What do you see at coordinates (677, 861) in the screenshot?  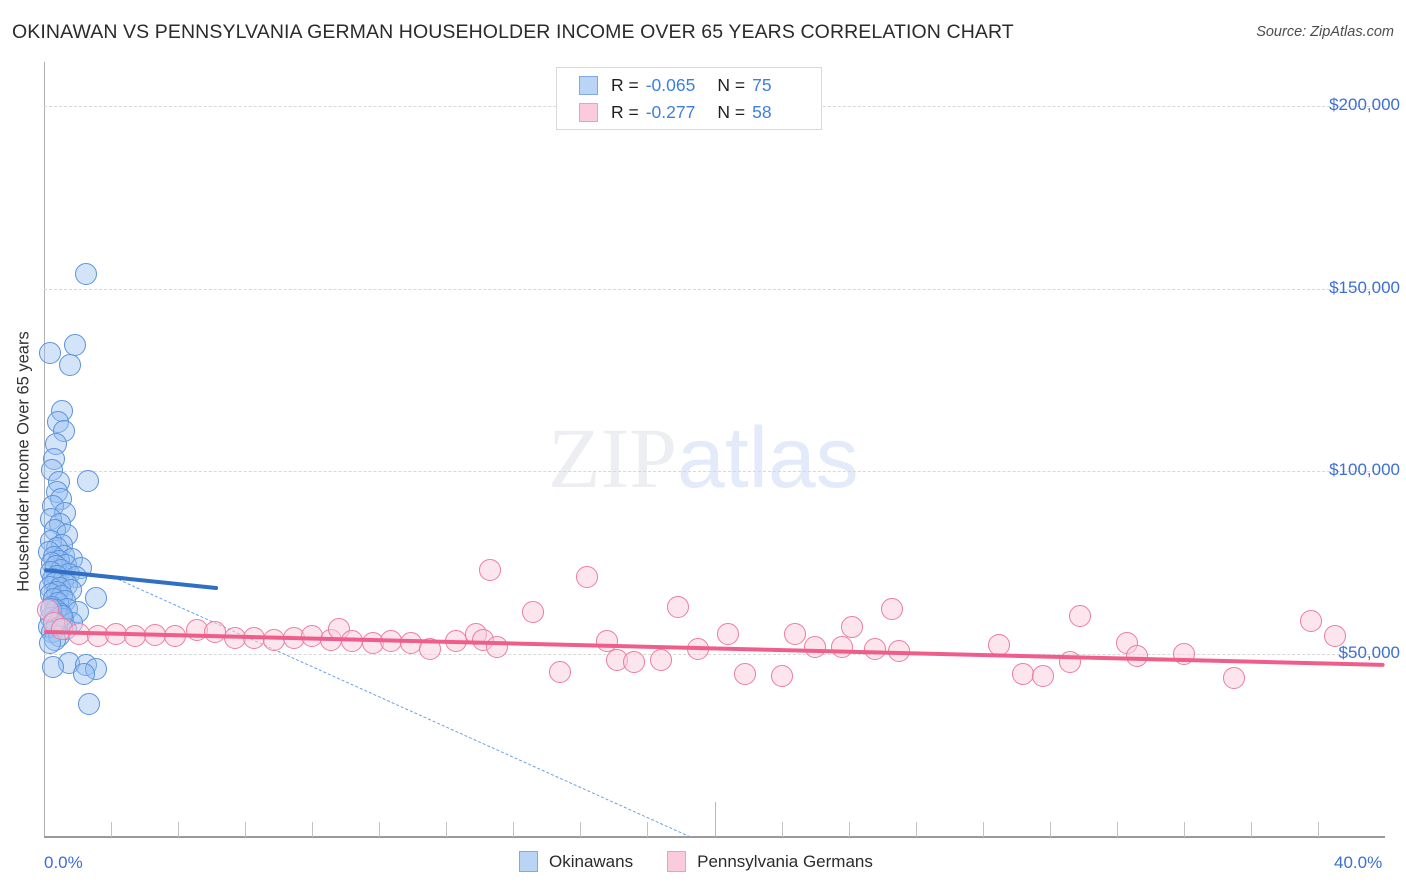 I see `legend-swatch-pennsylvania-germans` at bounding box center [677, 861].